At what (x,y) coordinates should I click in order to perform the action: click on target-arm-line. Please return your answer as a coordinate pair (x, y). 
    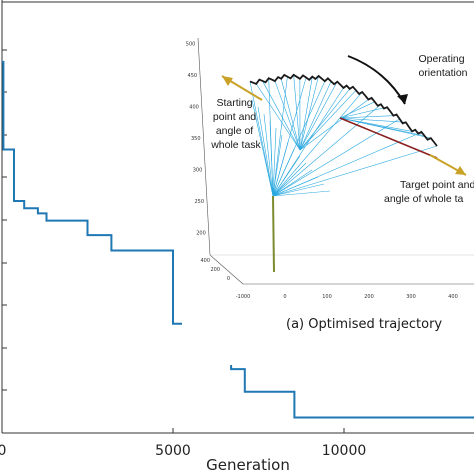
    Looking at the image, I should click on (388, 138).